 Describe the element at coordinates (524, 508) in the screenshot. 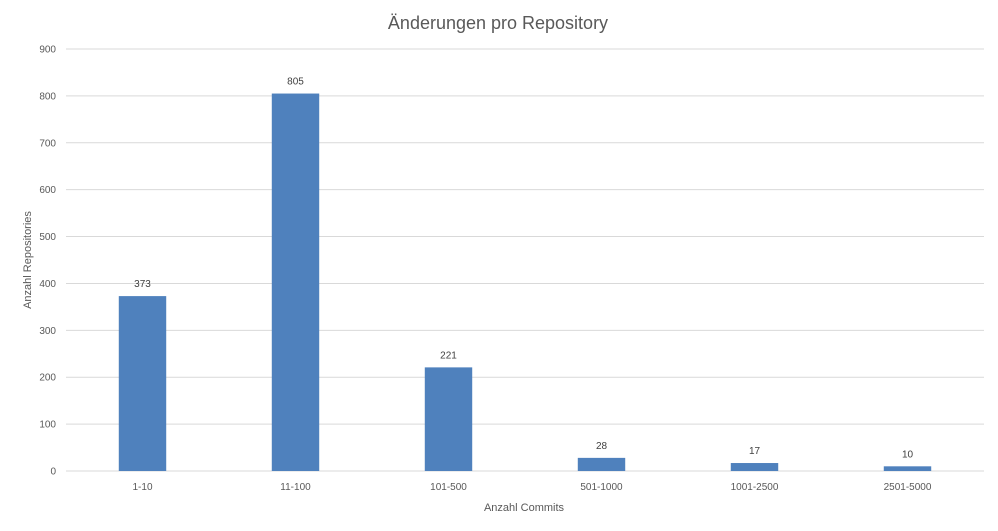

I see `x-axis-title: Anzahl Commits` at that location.